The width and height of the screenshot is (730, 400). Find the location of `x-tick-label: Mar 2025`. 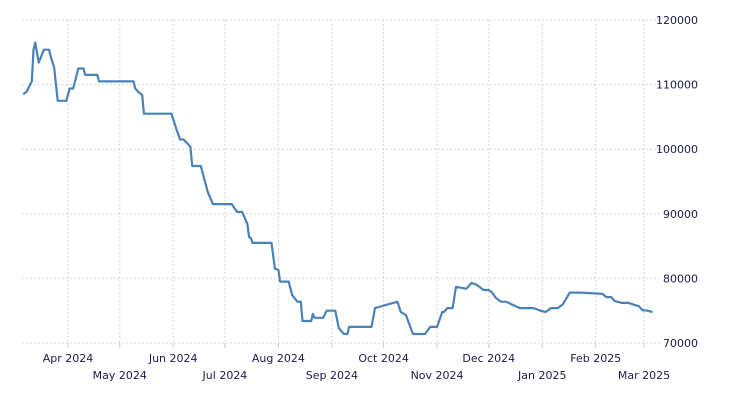

x-tick-label: Mar 2025 is located at coordinates (644, 375).